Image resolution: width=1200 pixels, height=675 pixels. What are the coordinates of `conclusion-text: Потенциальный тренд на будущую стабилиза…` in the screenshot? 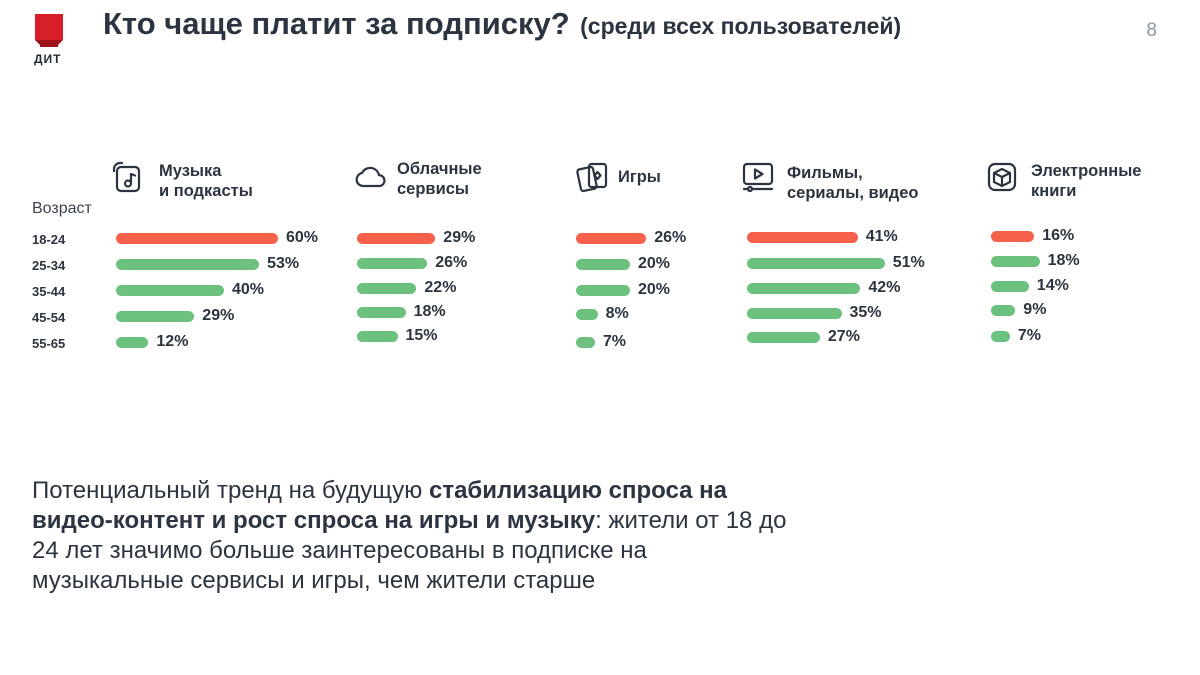 It's located at (412, 536).